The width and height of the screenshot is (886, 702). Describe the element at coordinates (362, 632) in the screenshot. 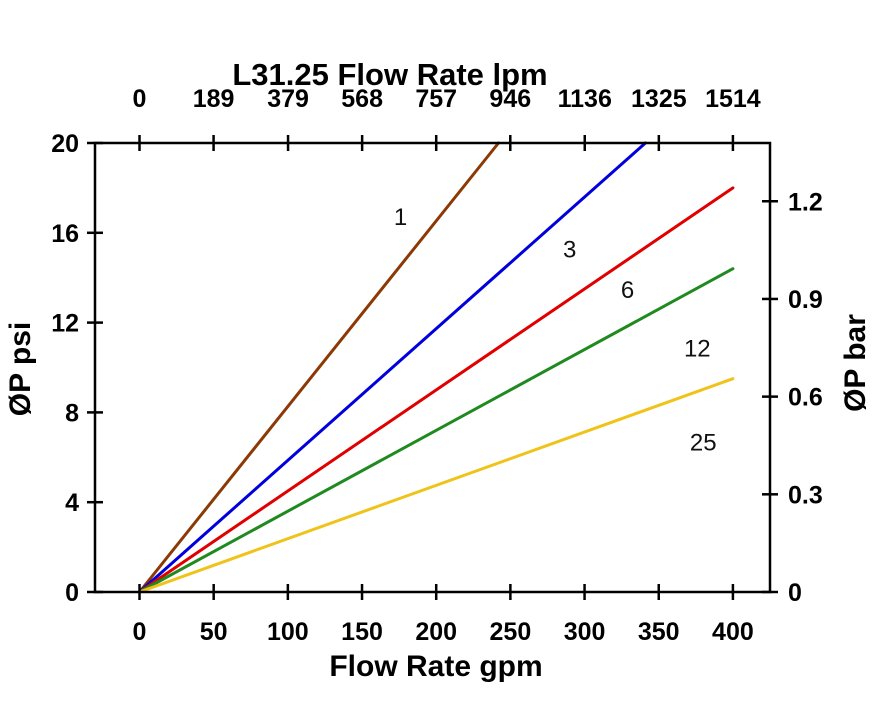

I see `x-tick-label: 150` at that location.